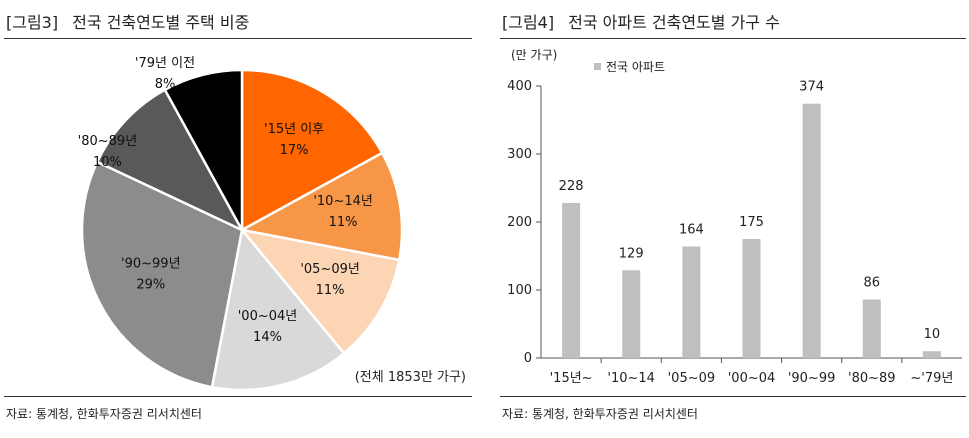  Describe the element at coordinates (151, 264) in the screenshot. I see `slice-label: '90~99년` at that location.